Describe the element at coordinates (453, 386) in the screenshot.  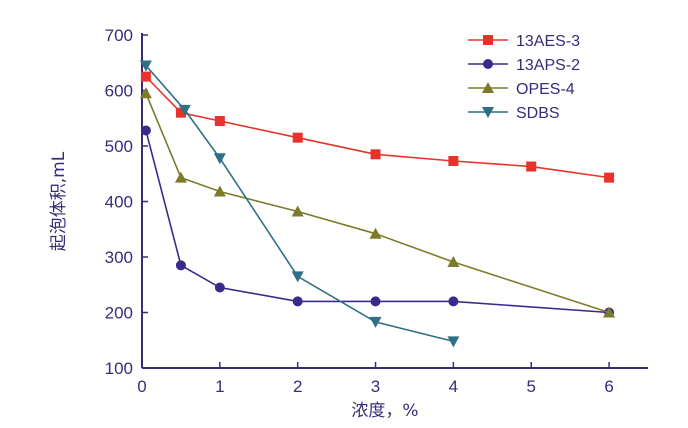
I see `x-tick-label: 4` at that location.